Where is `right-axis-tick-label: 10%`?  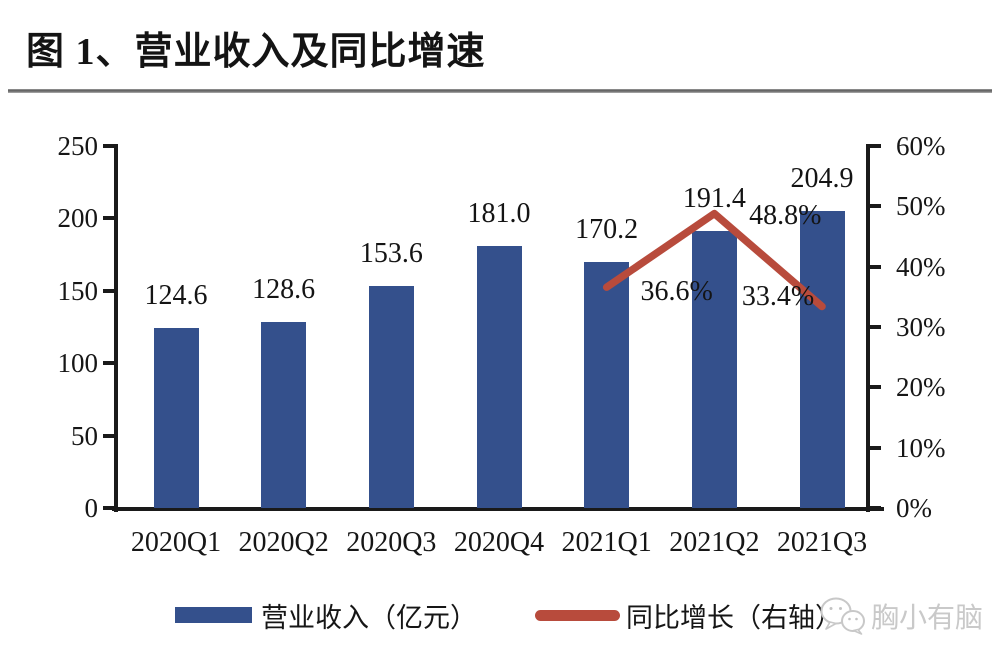
right-axis-tick-label: 10% is located at coordinates (921, 447).